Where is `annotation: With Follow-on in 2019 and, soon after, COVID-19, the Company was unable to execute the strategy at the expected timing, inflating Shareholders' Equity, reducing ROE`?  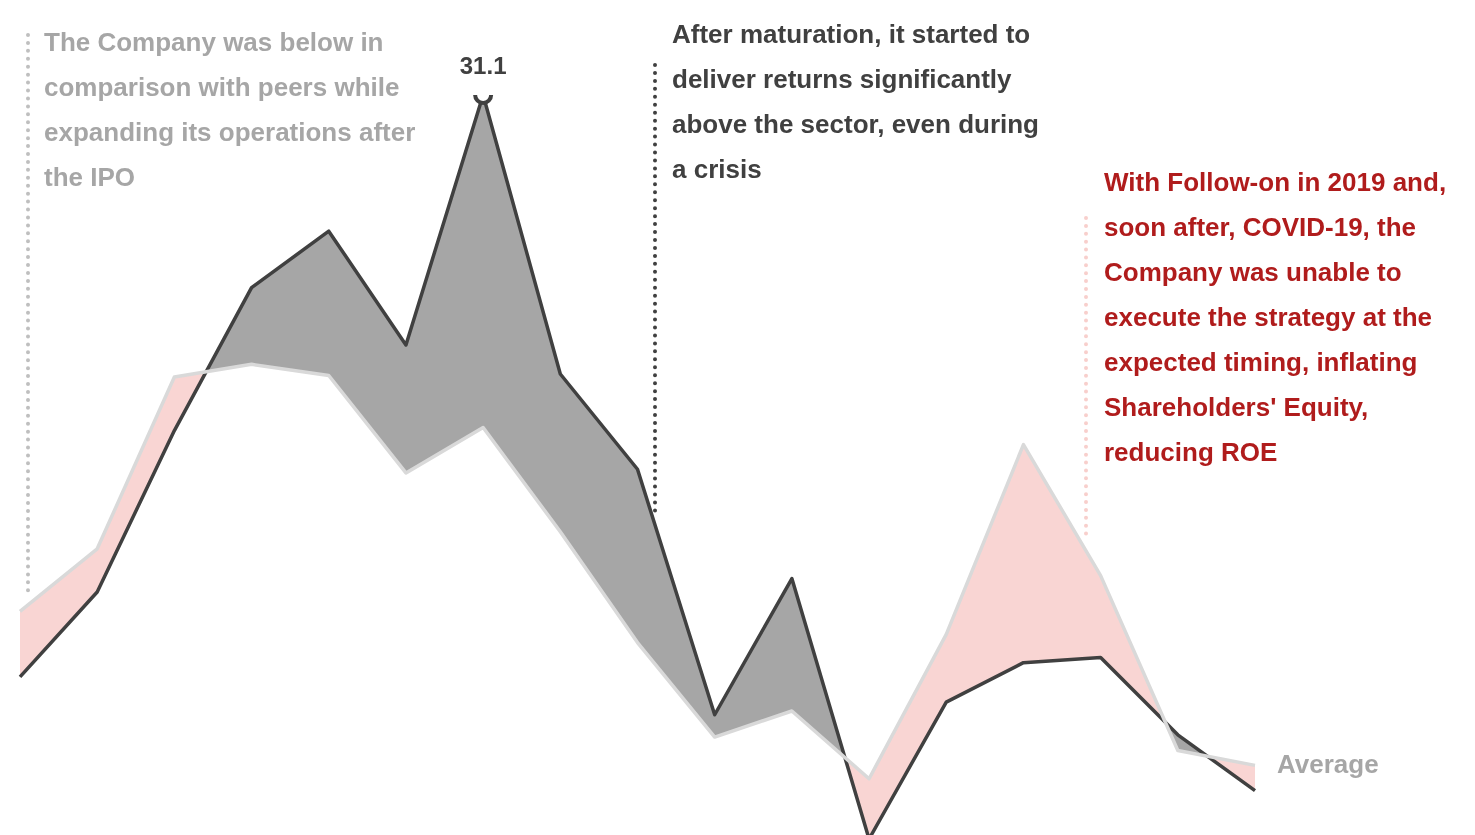
annotation: With Follow-on in 2019 and, soon after, COVID-19, the Company was unable to execute the strategy at the expected timing, inflating Shareholders' Equity, reducing ROE is located at coordinates (1276, 317).